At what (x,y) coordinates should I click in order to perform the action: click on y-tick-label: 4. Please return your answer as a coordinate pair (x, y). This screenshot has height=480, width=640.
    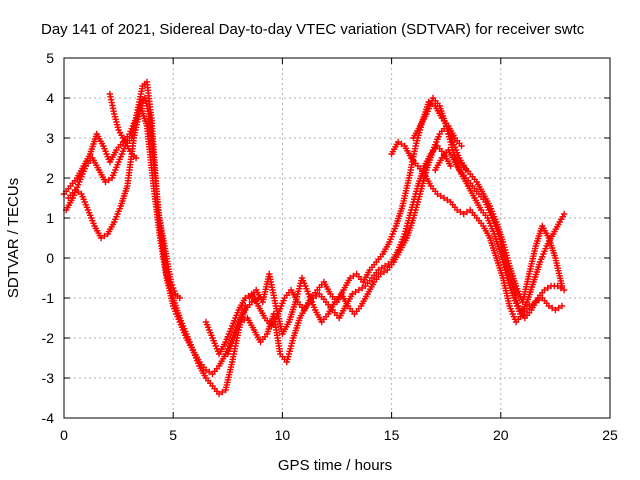
    Looking at the image, I should click on (50, 98).